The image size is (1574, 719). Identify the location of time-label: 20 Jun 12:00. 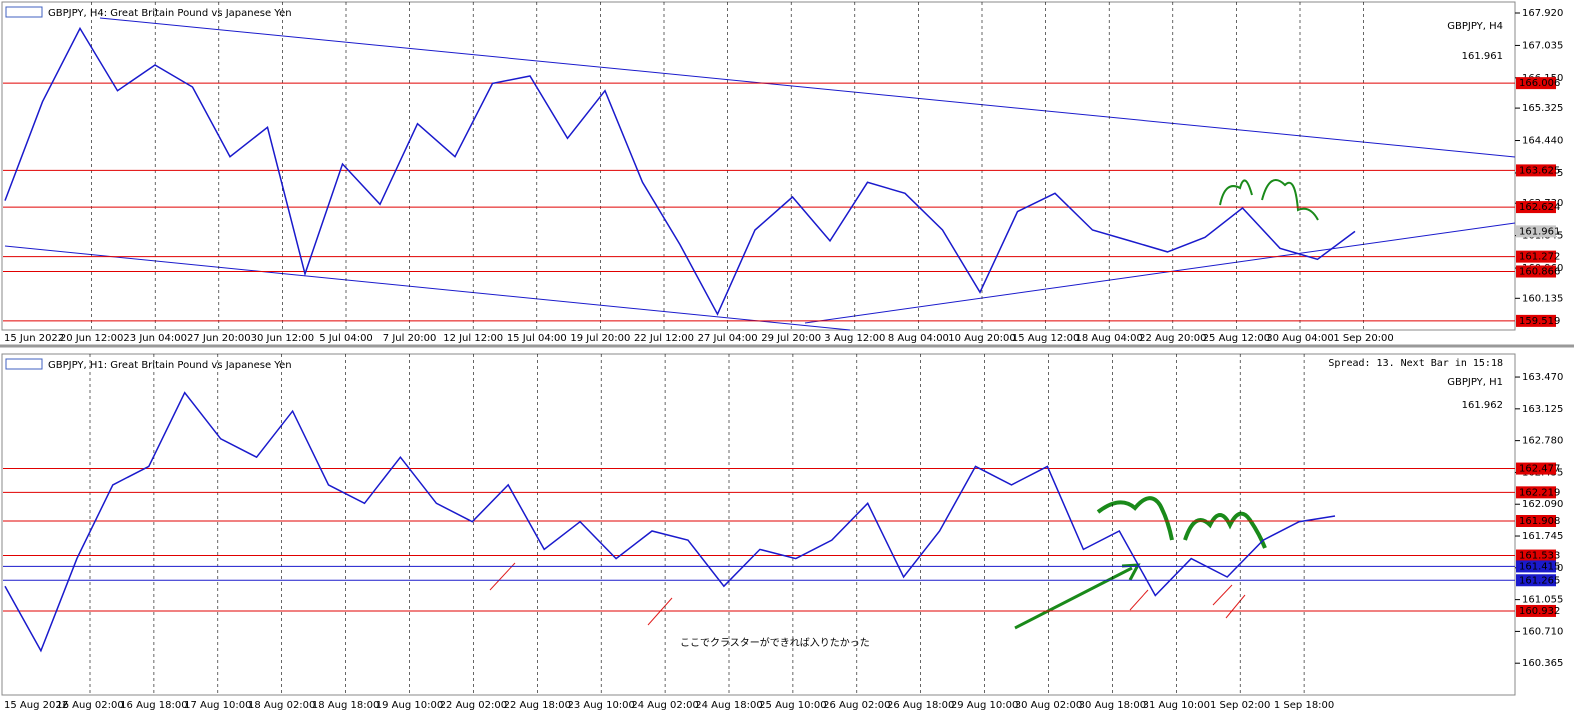
(92, 338).